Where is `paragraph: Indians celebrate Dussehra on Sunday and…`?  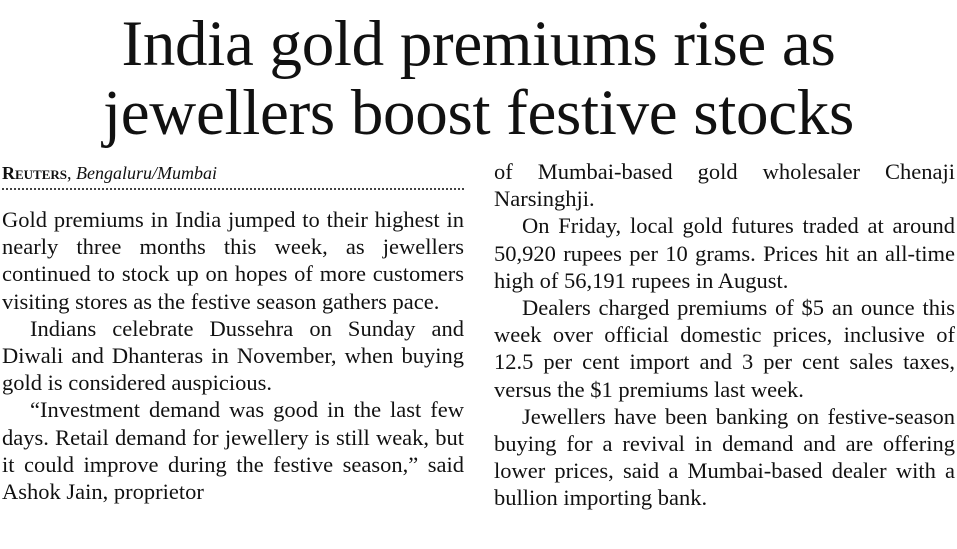
paragraph: Indians celebrate Dussehra on Sunday and… is located at coordinates (233, 355).